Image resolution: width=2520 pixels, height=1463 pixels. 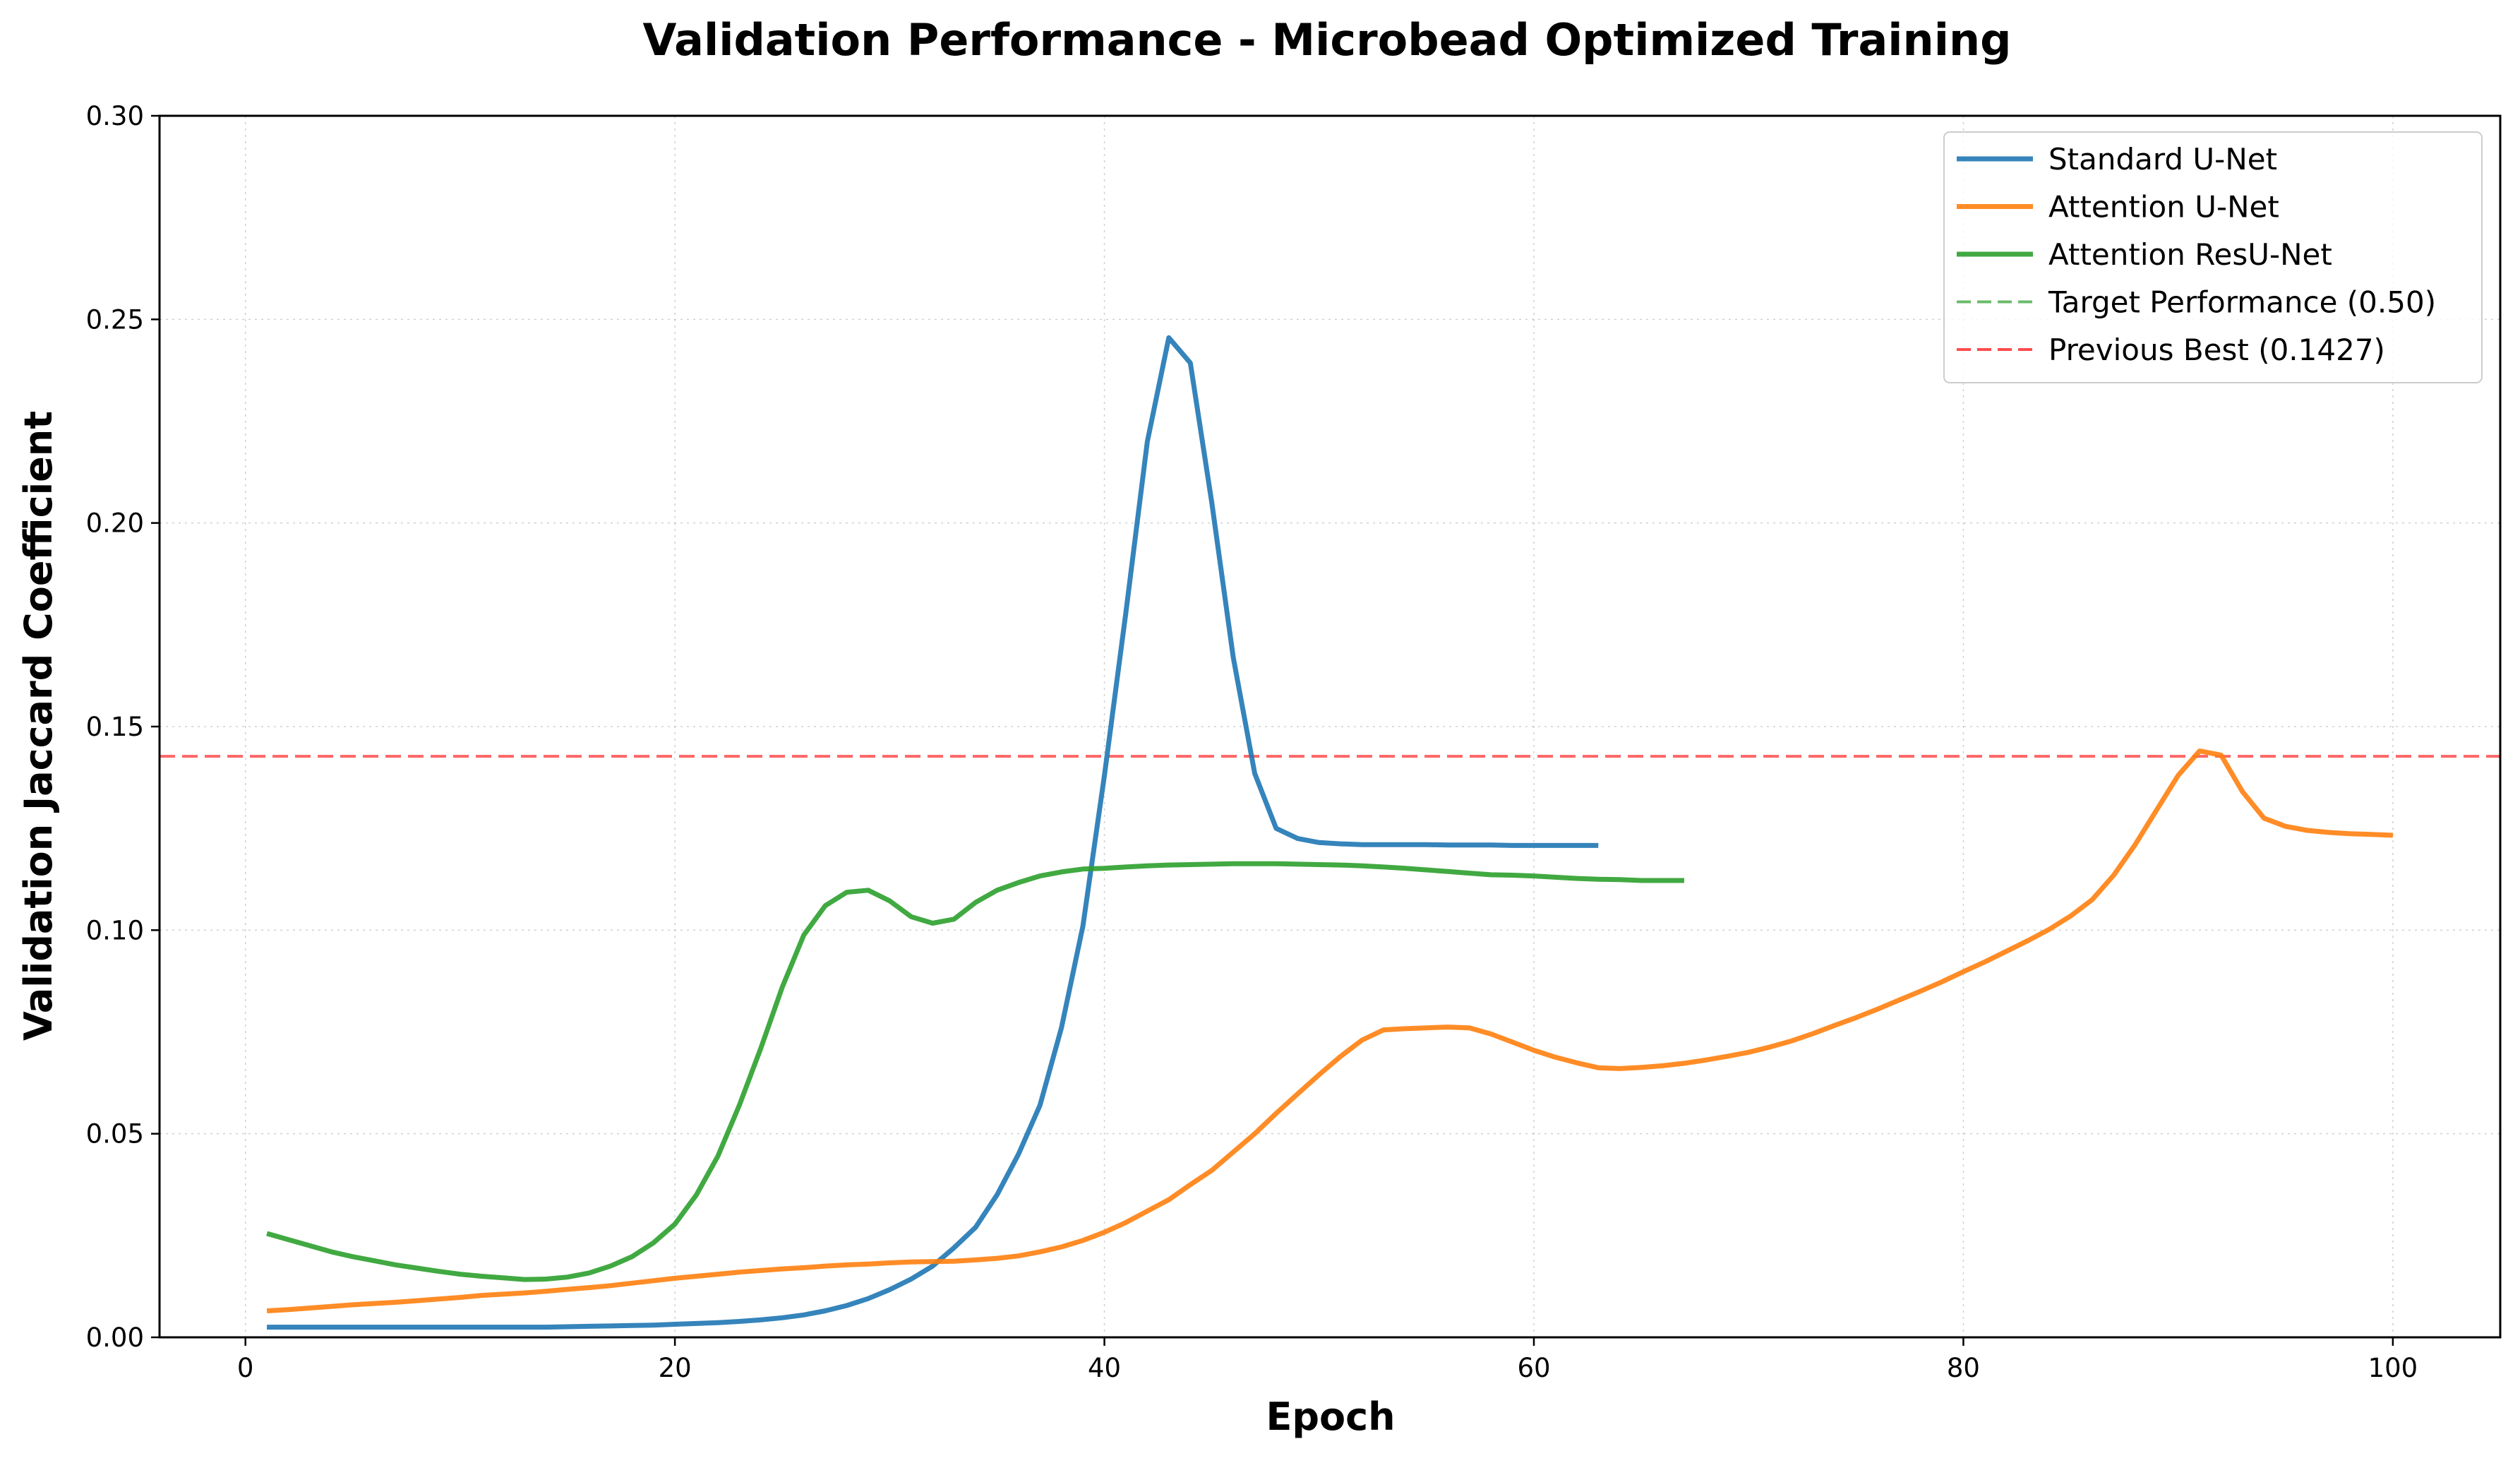 What do you see at coordinates (2242, 302) in the screenshot?
I see `legend-label: Target Performance (0.50)` at bounding box center [2242, 302].